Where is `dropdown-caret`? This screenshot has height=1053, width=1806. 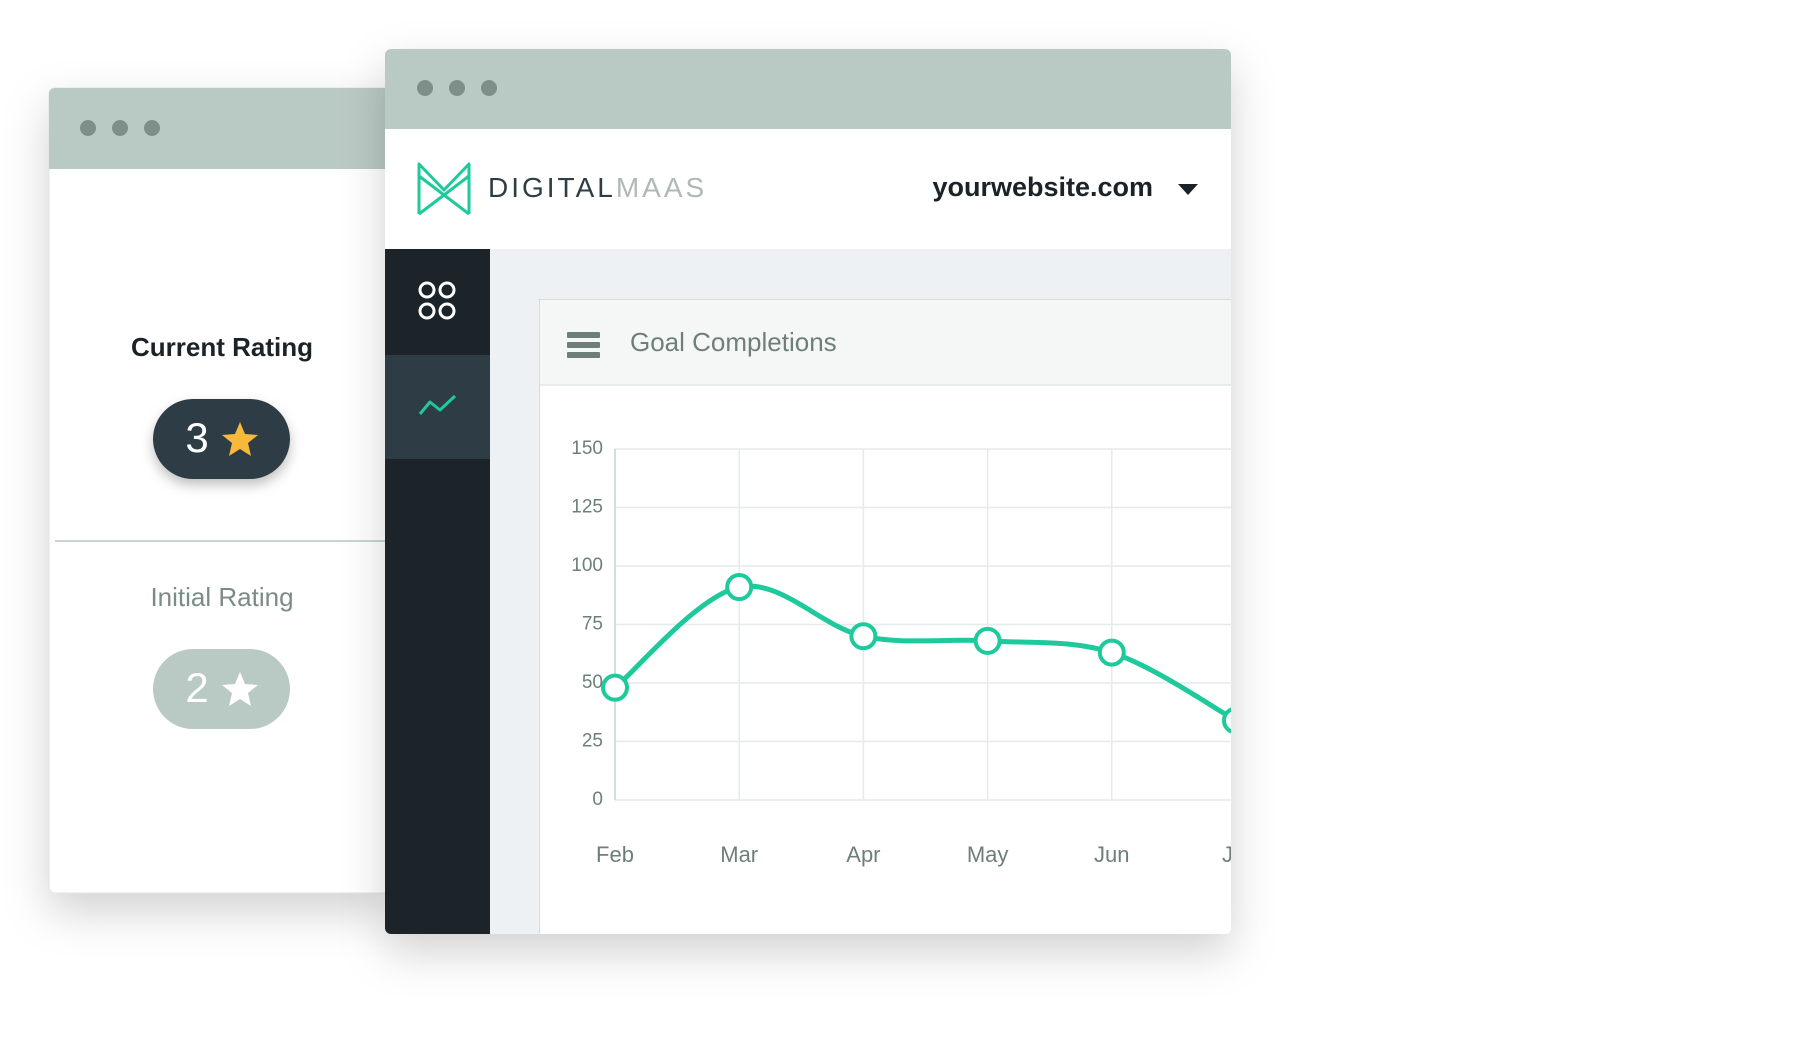 dropdown-caret is located at coordinates (1188, 189).